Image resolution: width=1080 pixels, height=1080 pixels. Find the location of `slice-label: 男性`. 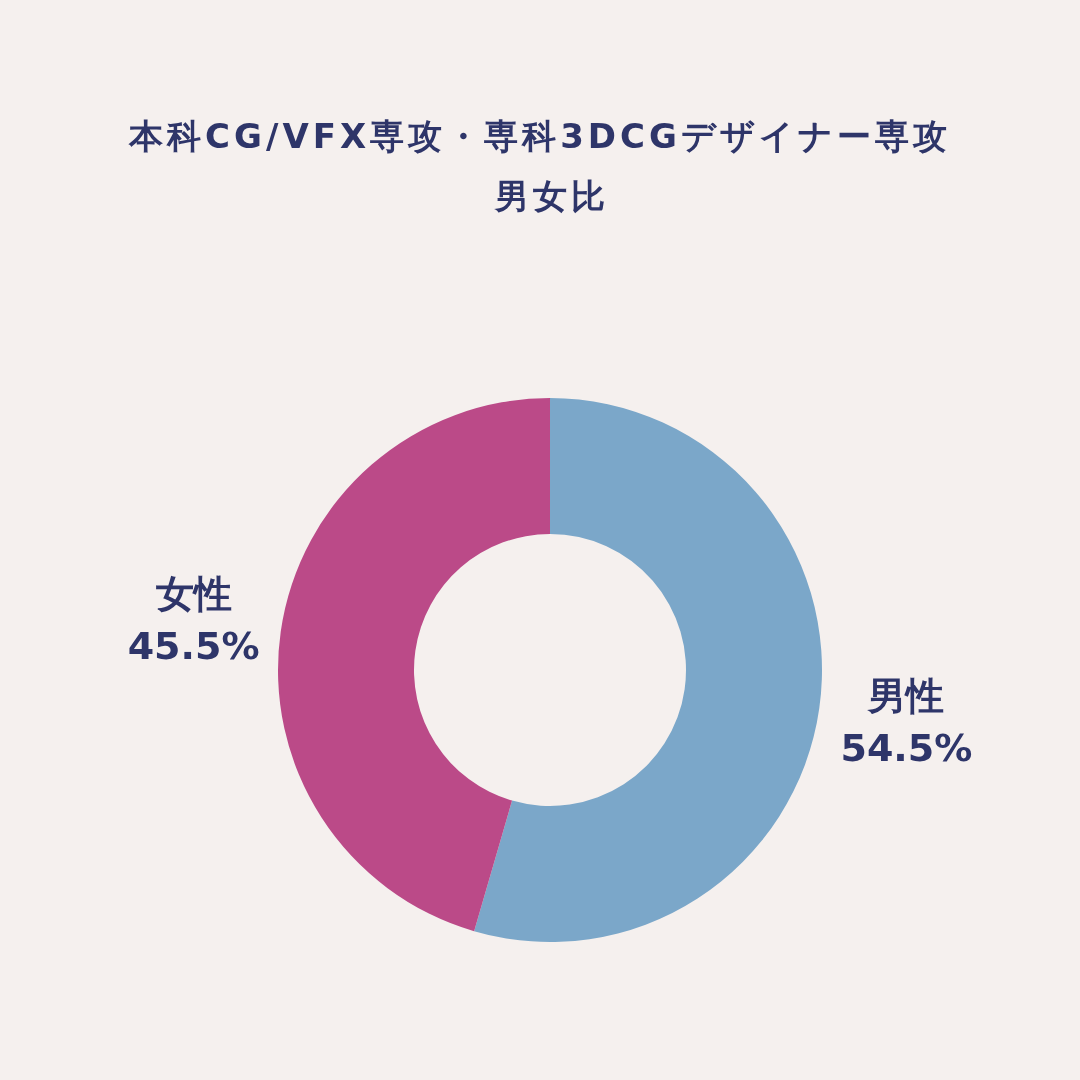

slice-label: 男性 is located at coordinates (906, 695).